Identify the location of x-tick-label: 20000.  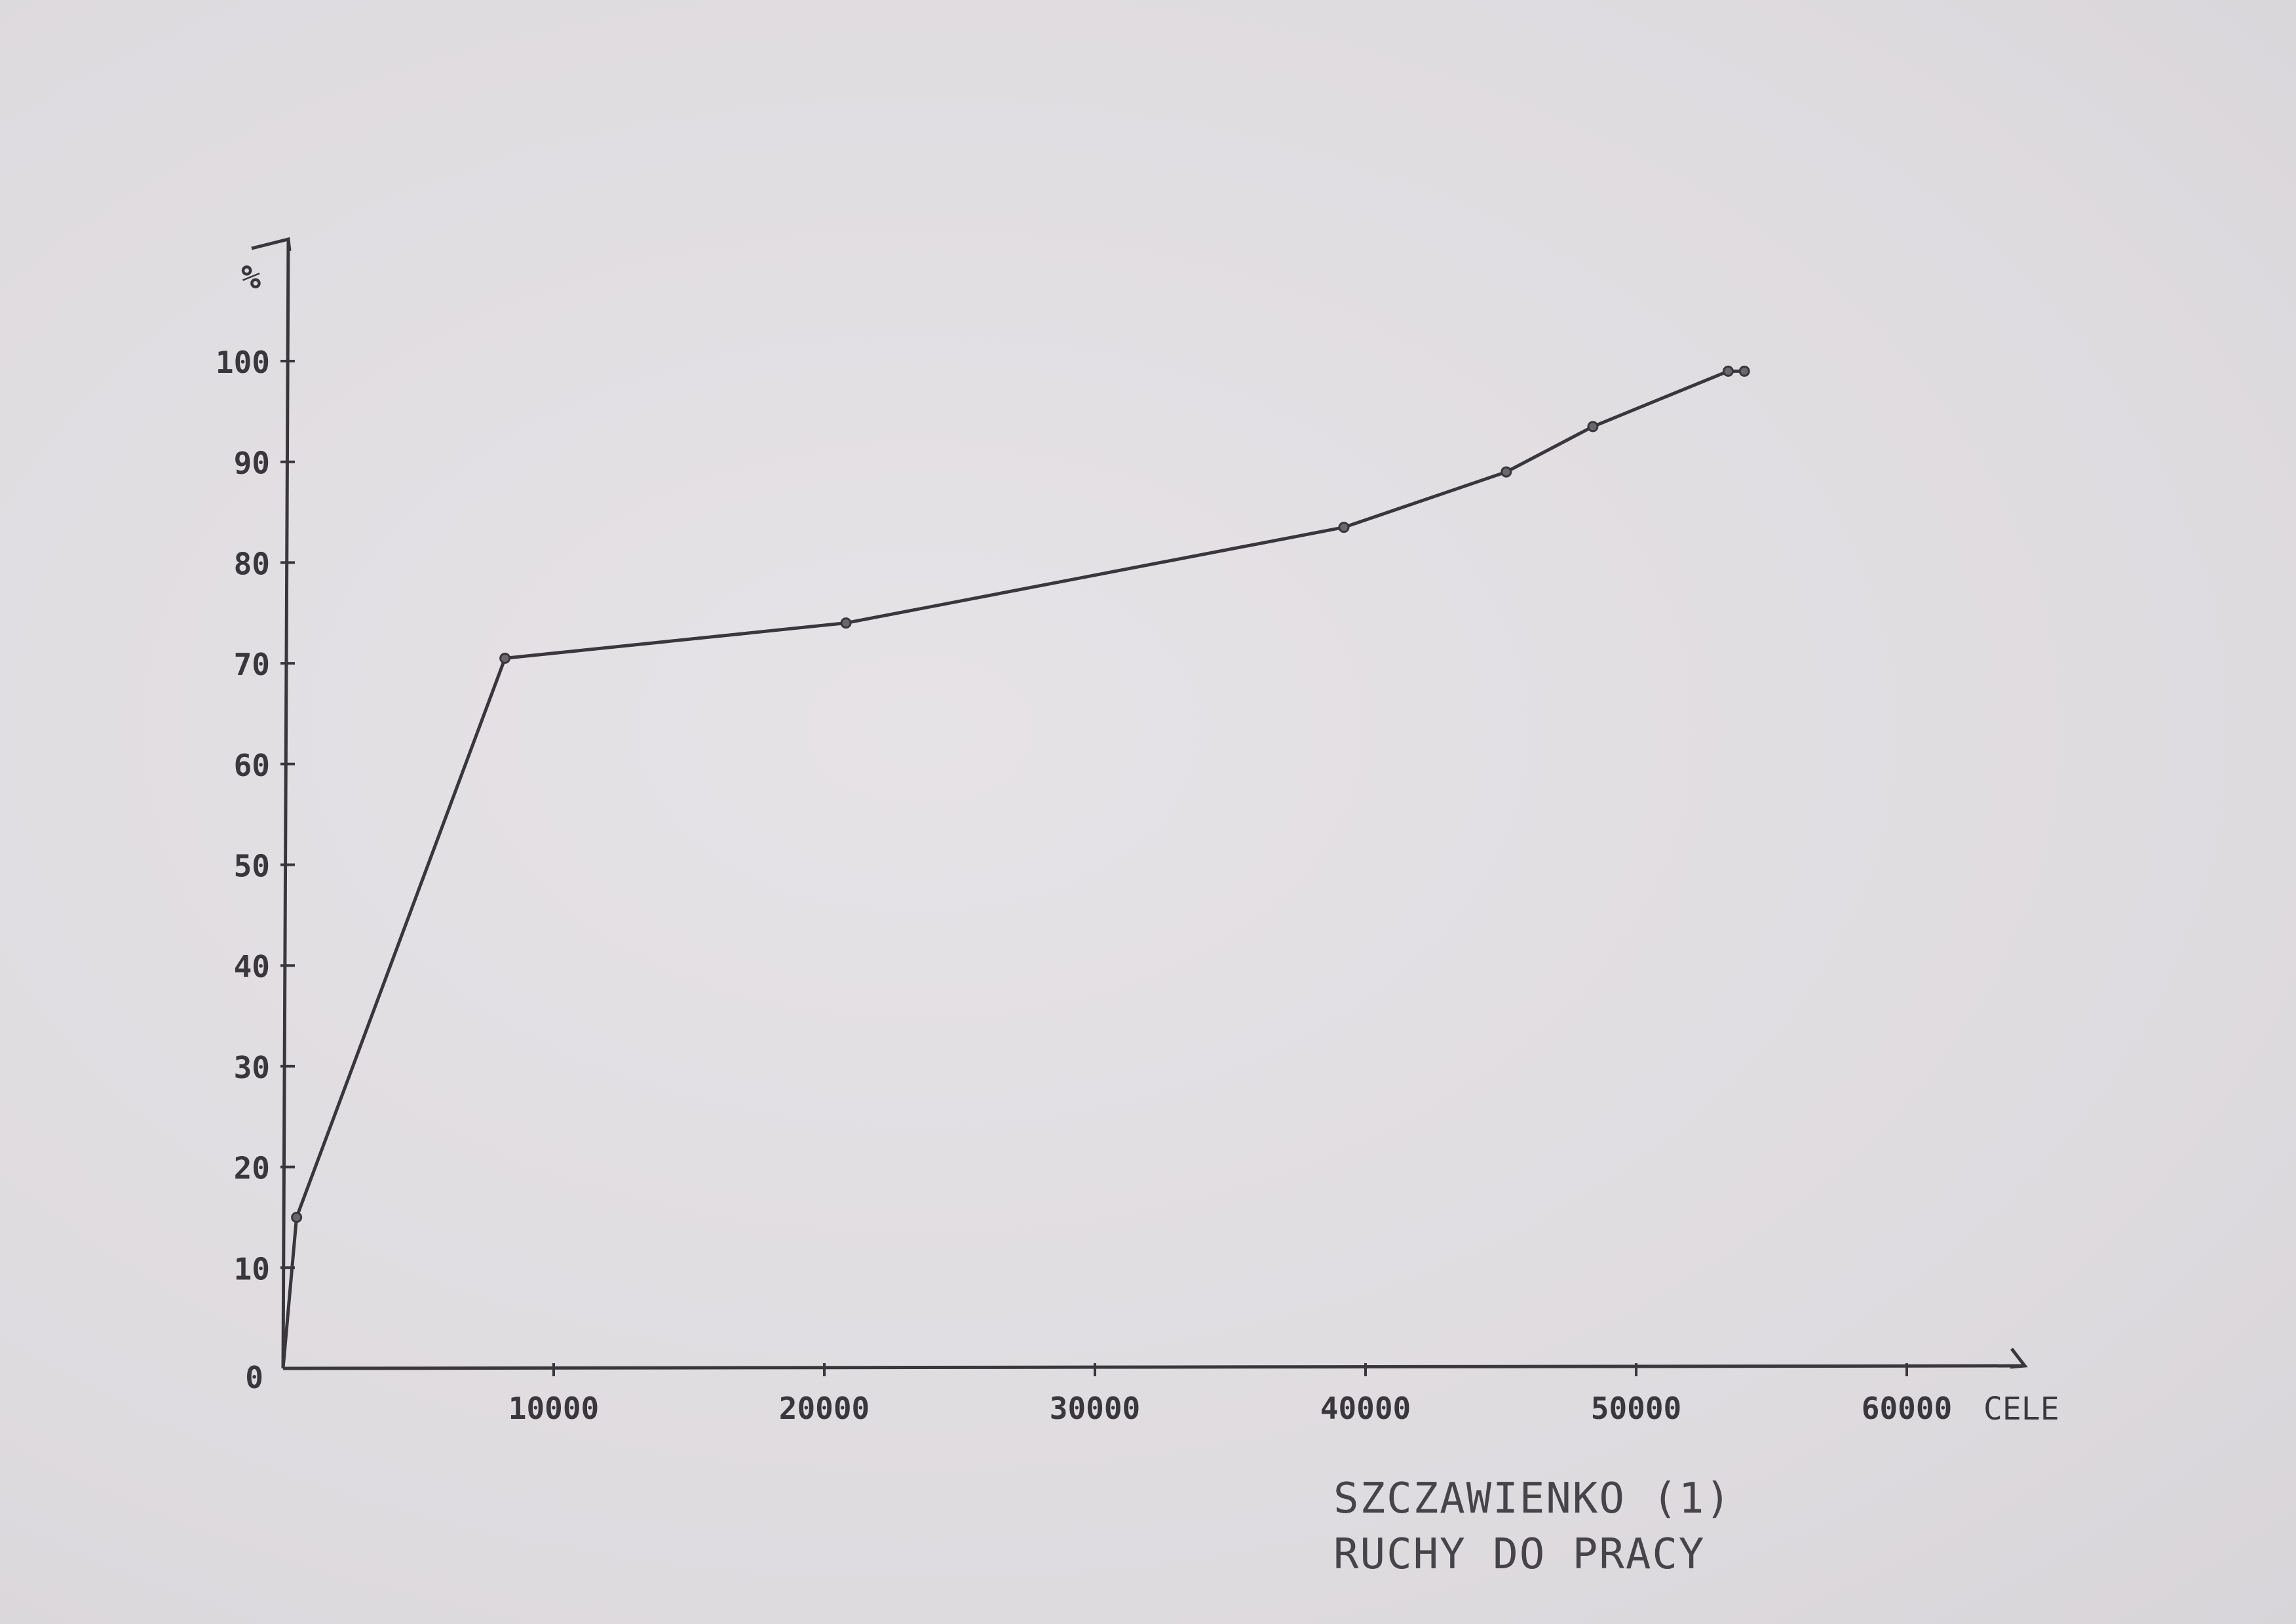
(824, 1408).